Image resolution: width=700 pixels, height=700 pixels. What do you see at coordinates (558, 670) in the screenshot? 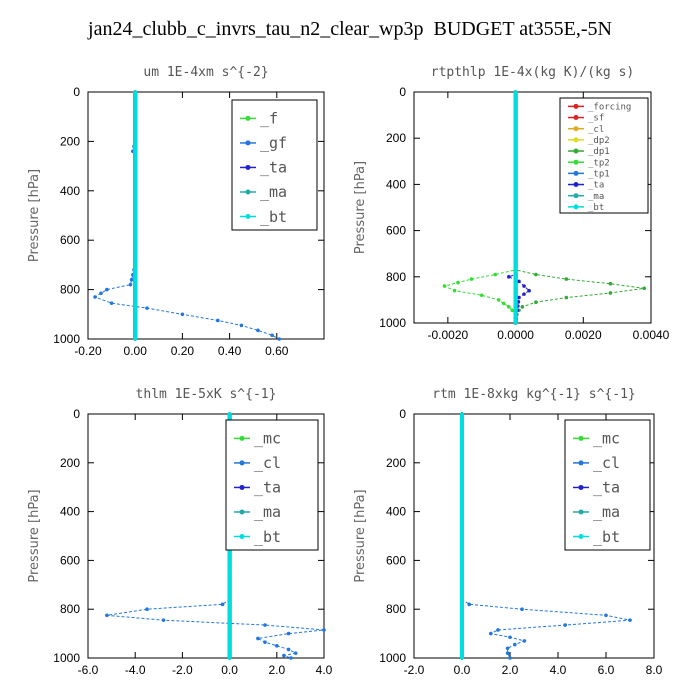
I see `x-tick-label: 4.0` at bounding box center [558, 670].